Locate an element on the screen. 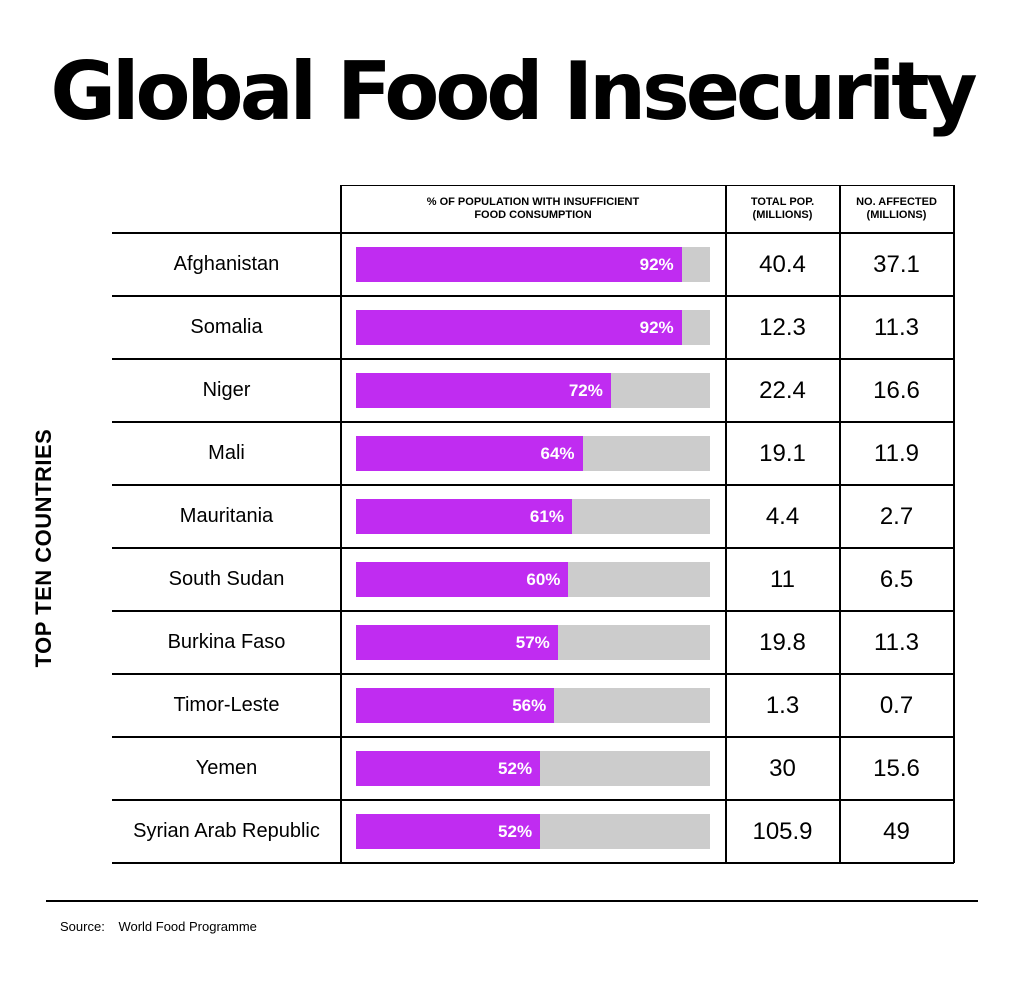  table-row: Yemen 52% 30 15.6 is located at coordinates (512, 768).